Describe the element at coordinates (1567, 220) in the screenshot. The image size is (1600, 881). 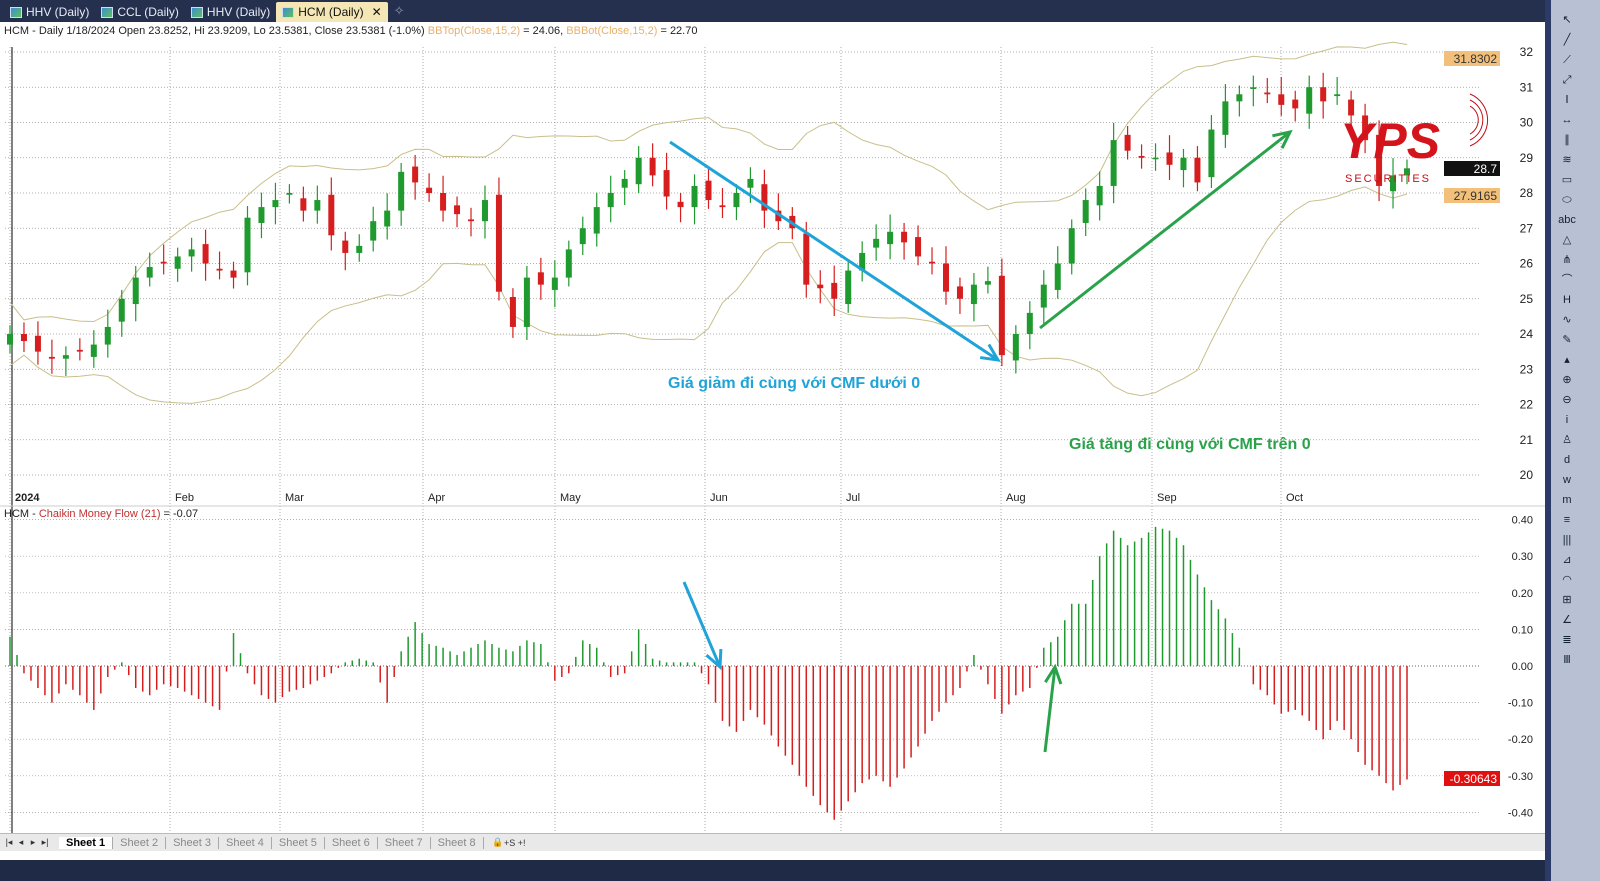
I see `text-tool-icon: abc` at that location.